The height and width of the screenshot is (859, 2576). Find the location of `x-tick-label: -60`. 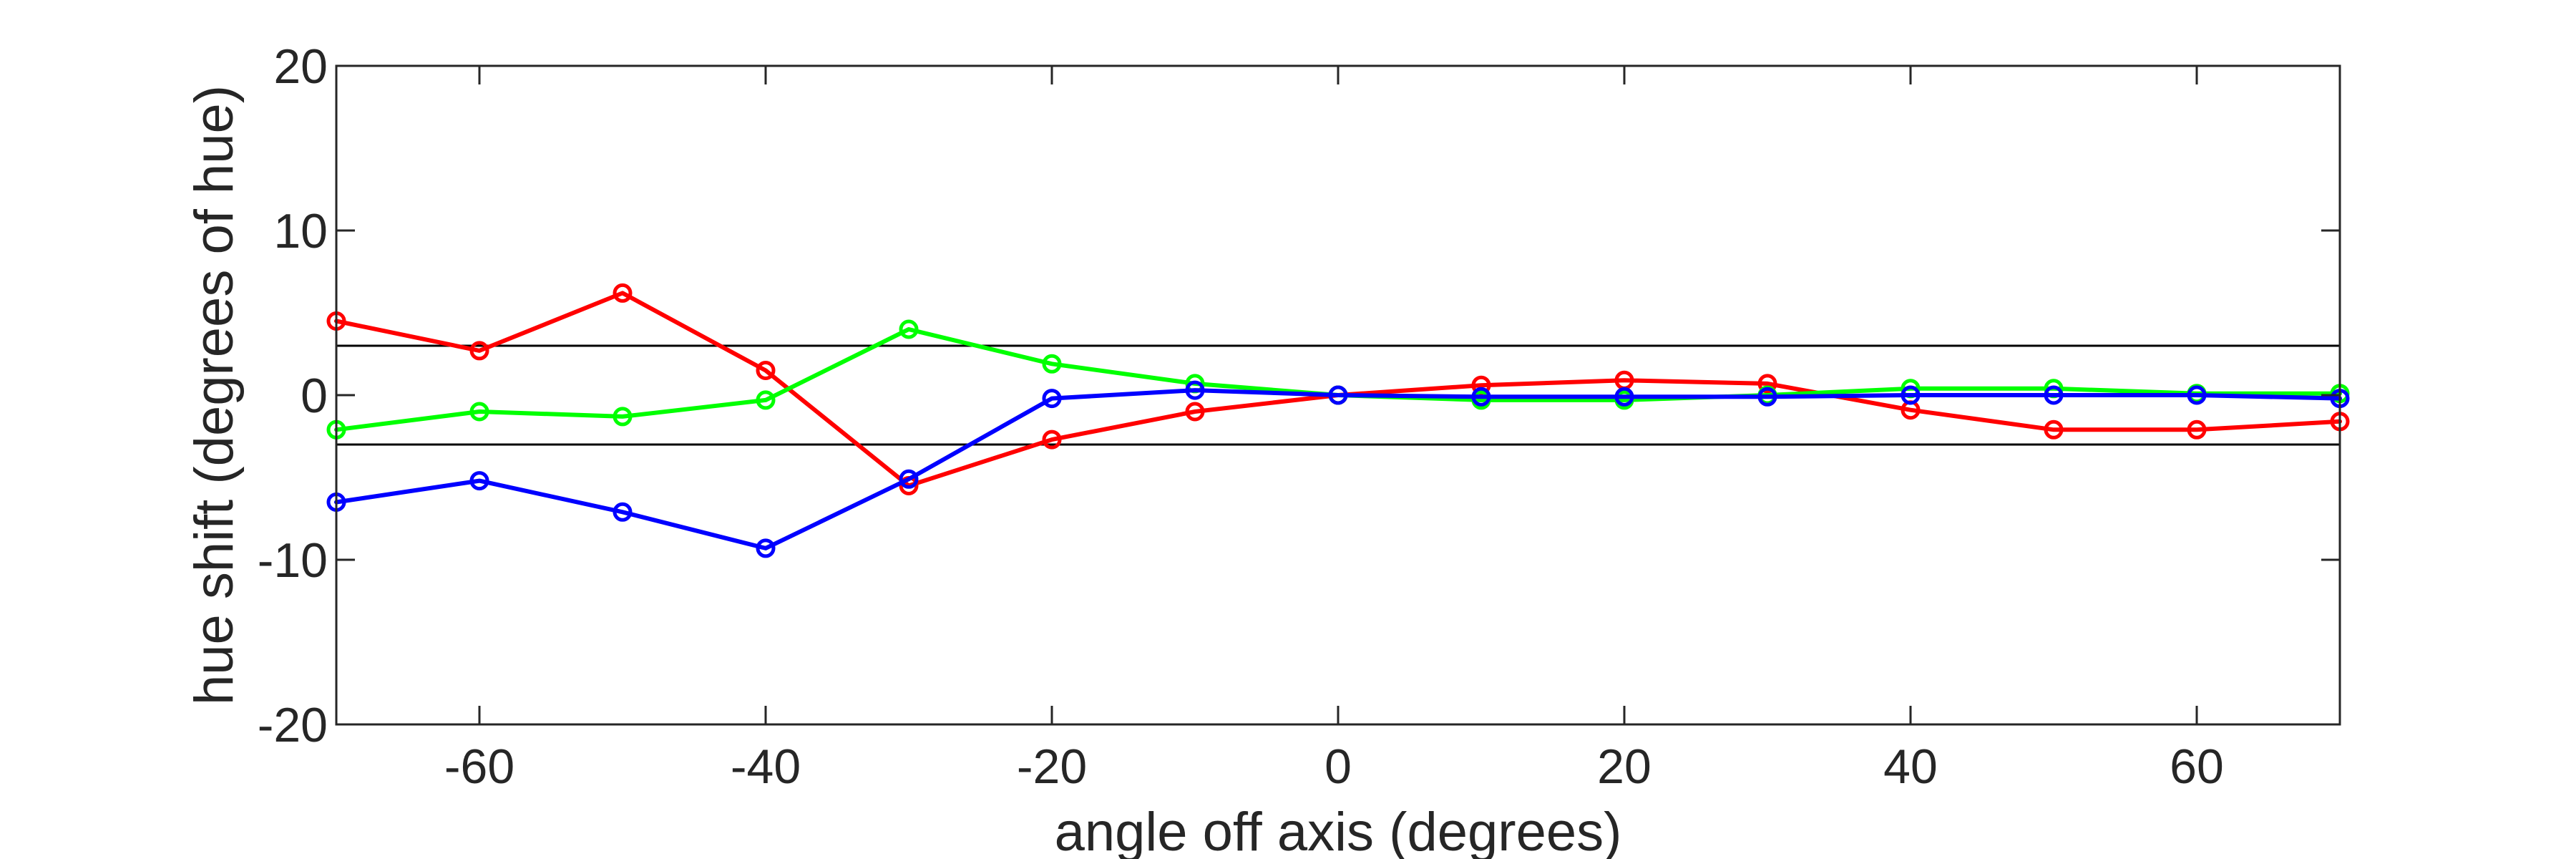

x-tick-label: -60 is located at coordinates (479, 766).